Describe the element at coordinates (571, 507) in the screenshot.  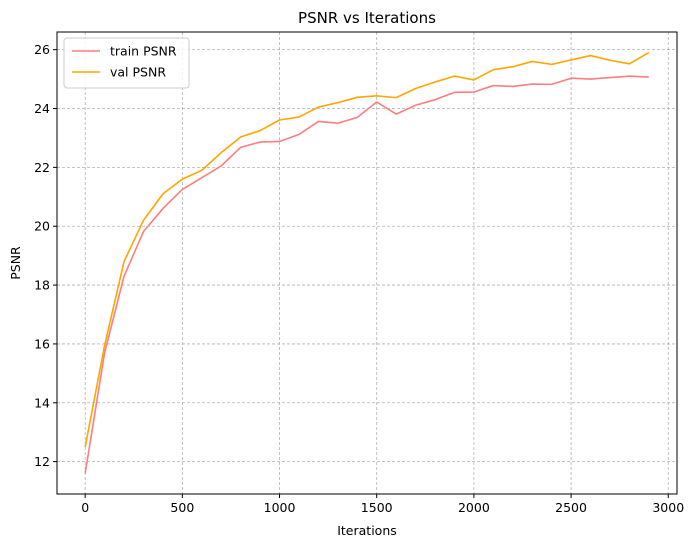
I see `x-tick-label: 2500` at that location.